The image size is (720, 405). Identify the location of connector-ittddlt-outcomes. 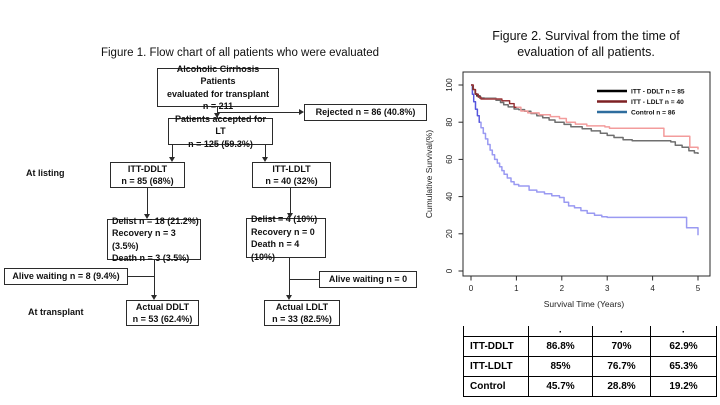
(147, 201).